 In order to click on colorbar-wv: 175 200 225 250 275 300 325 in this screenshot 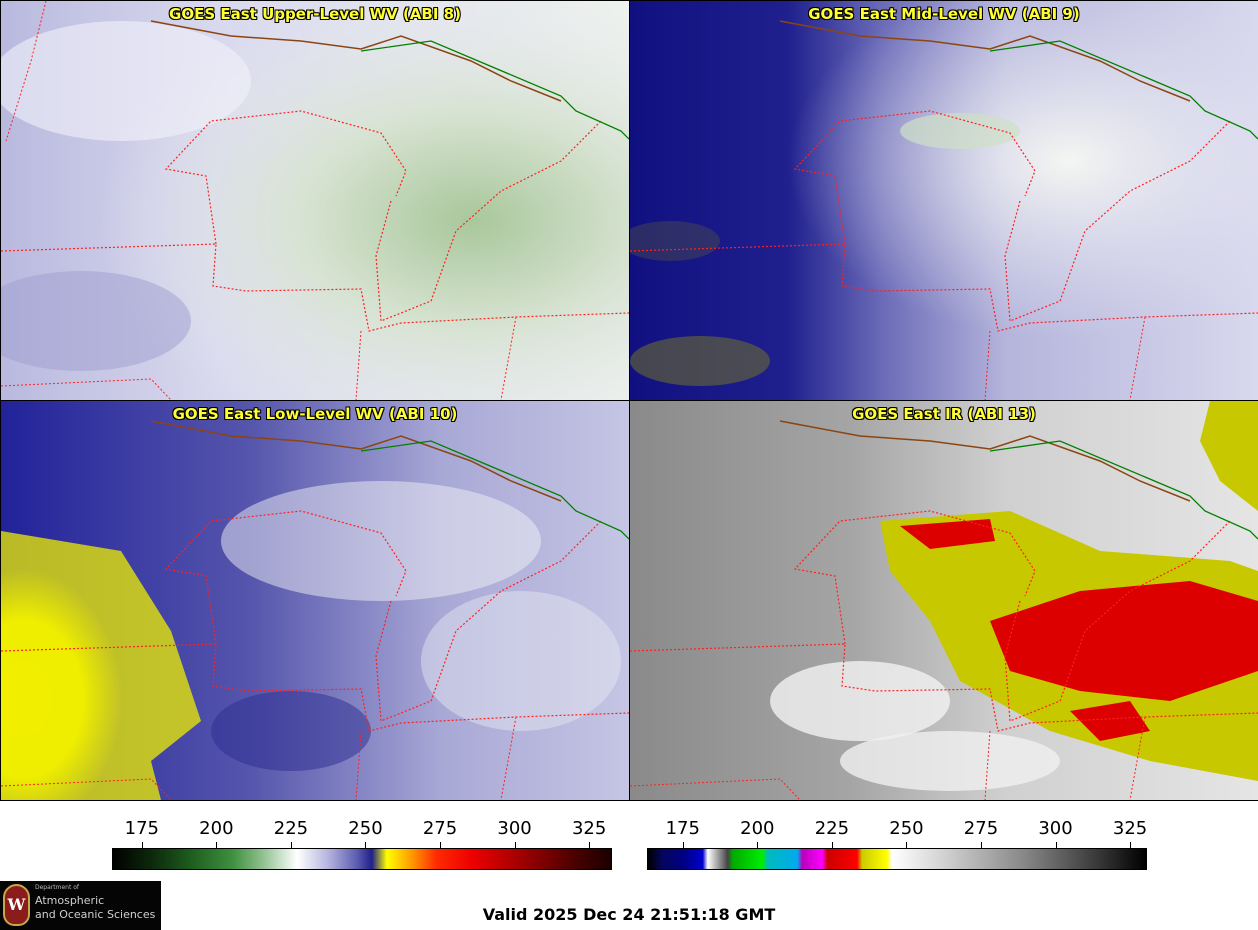, I will do `click(362, 845)`.